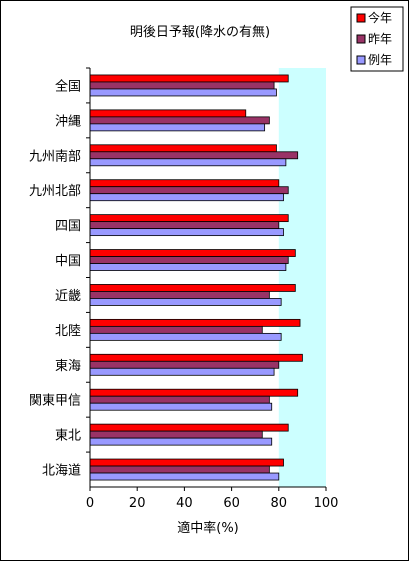  What do you see at coordinates (68, 226) in the screenshot?
I see `category-label-4: 四国` at bounding box center [68, 226].